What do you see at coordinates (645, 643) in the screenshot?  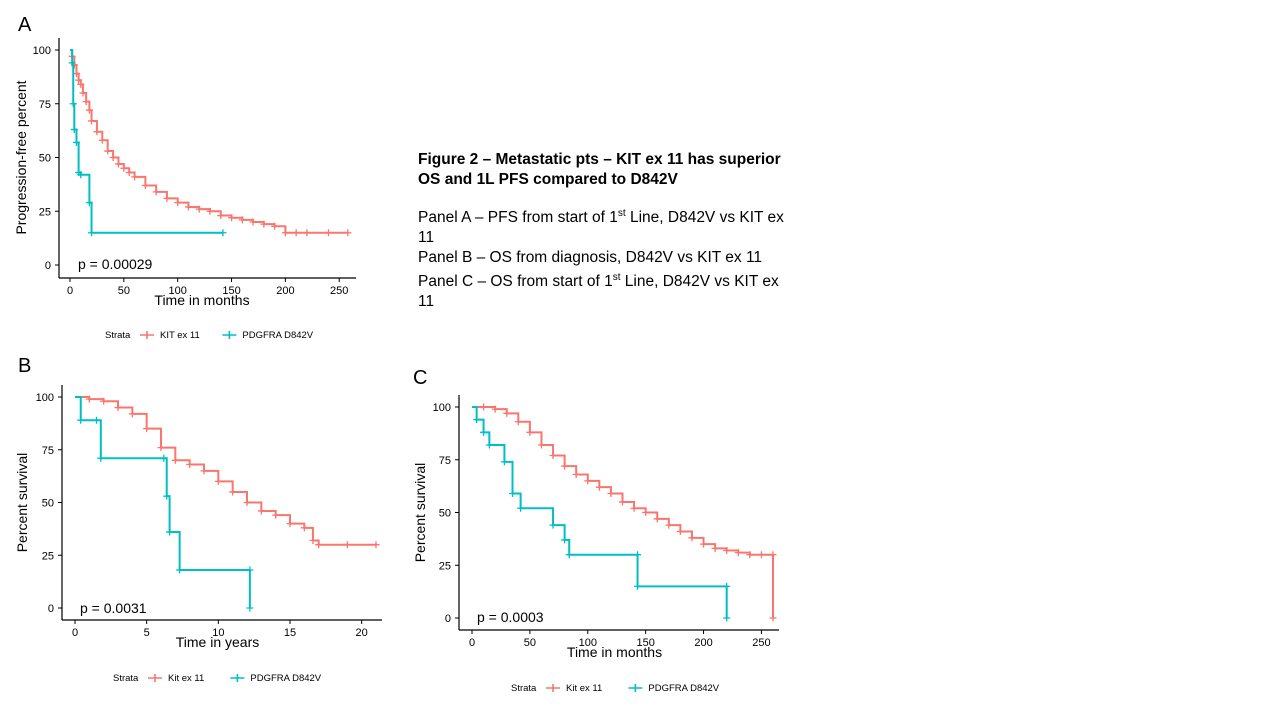 I see `x-tick-label: 150` at bounding box center [645, 643].